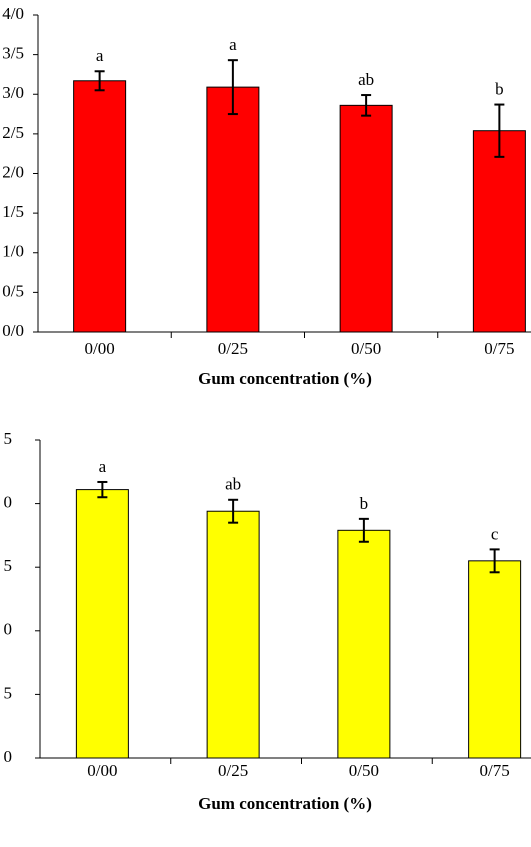 Image resolution: width=531 pixels, height=847 pixels. I want to click on y-tick-label: 3/5, so click(13, 53).